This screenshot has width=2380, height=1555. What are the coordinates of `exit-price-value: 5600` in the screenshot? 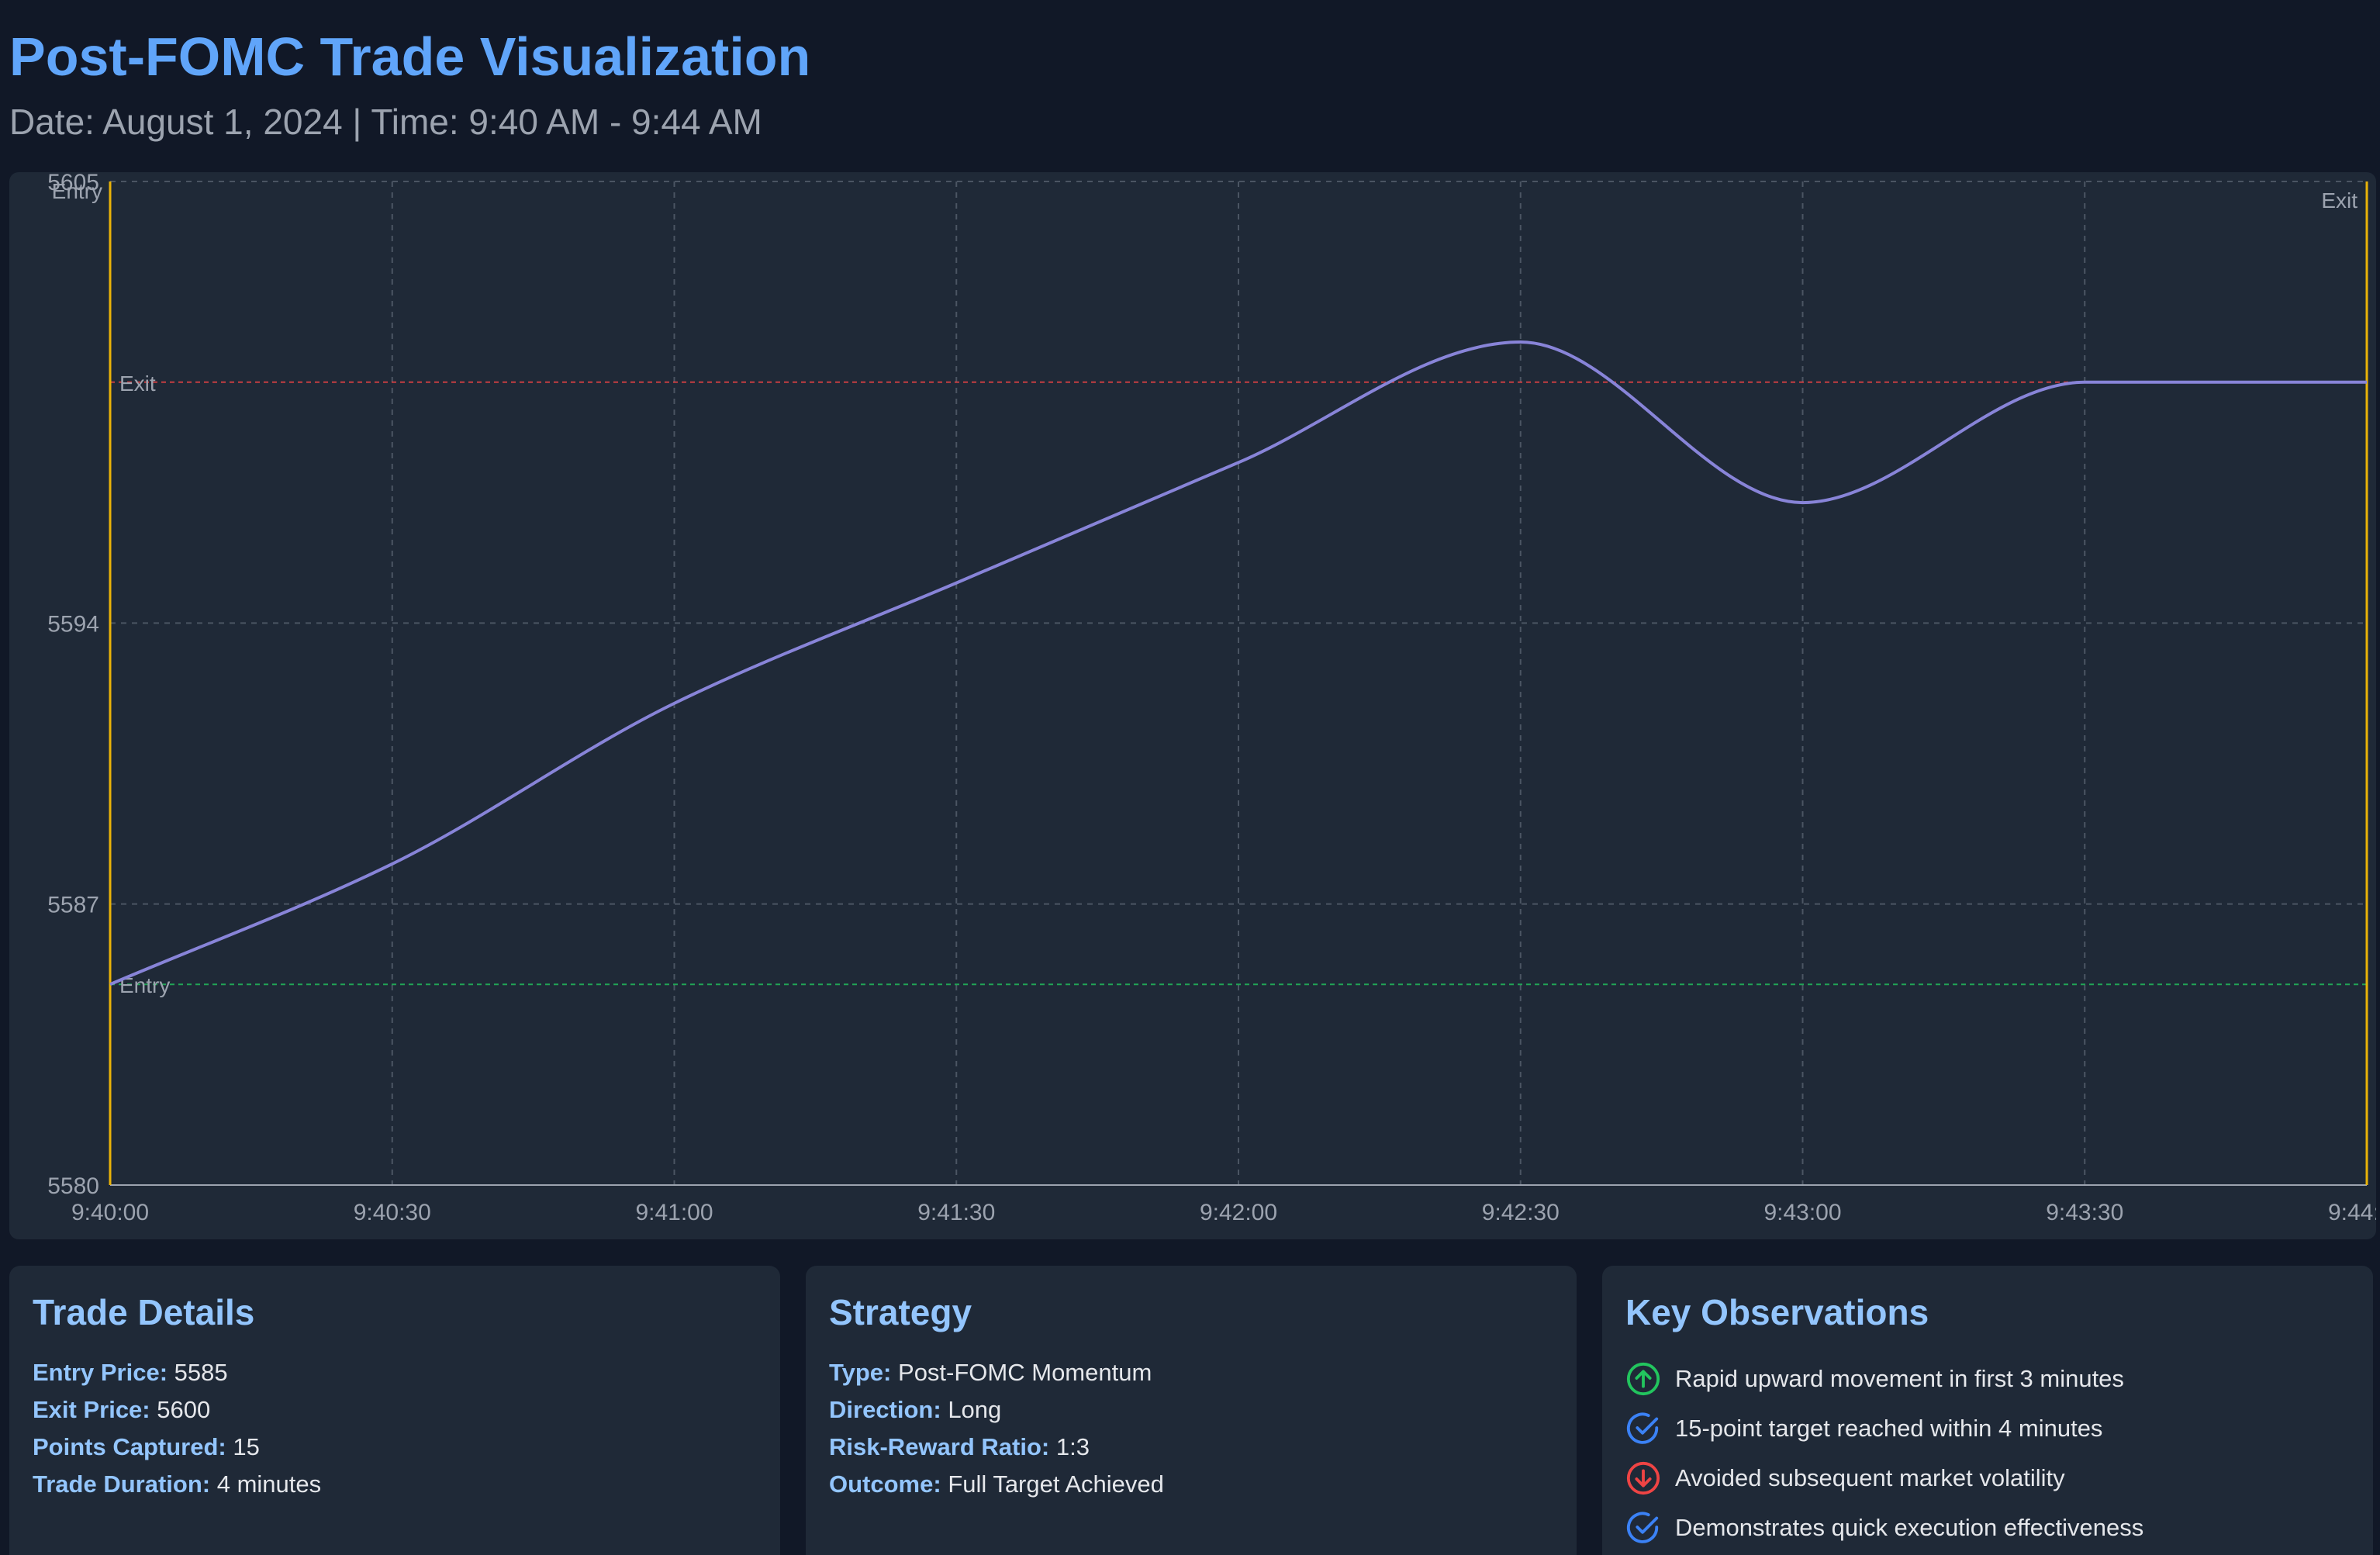 It's located at (184, 1409).